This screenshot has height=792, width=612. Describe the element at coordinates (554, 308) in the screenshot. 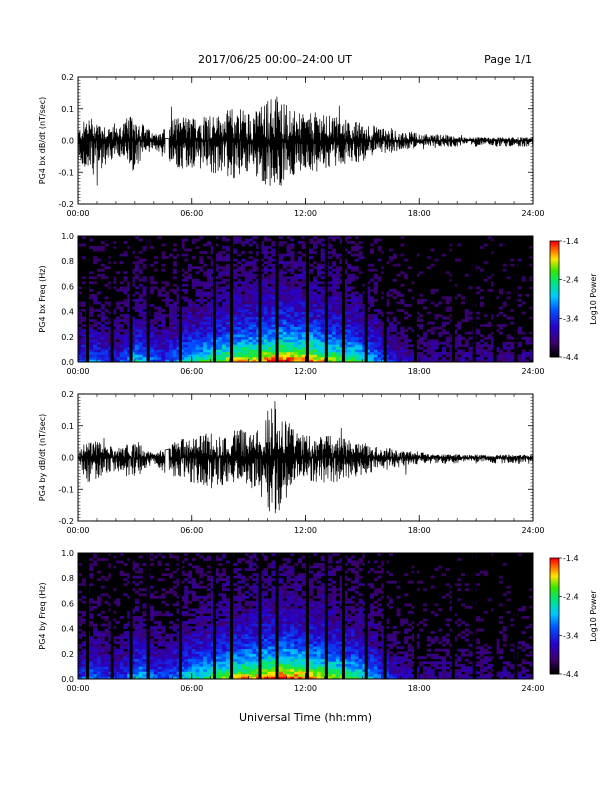

I see `colorbar-segment` at that location.